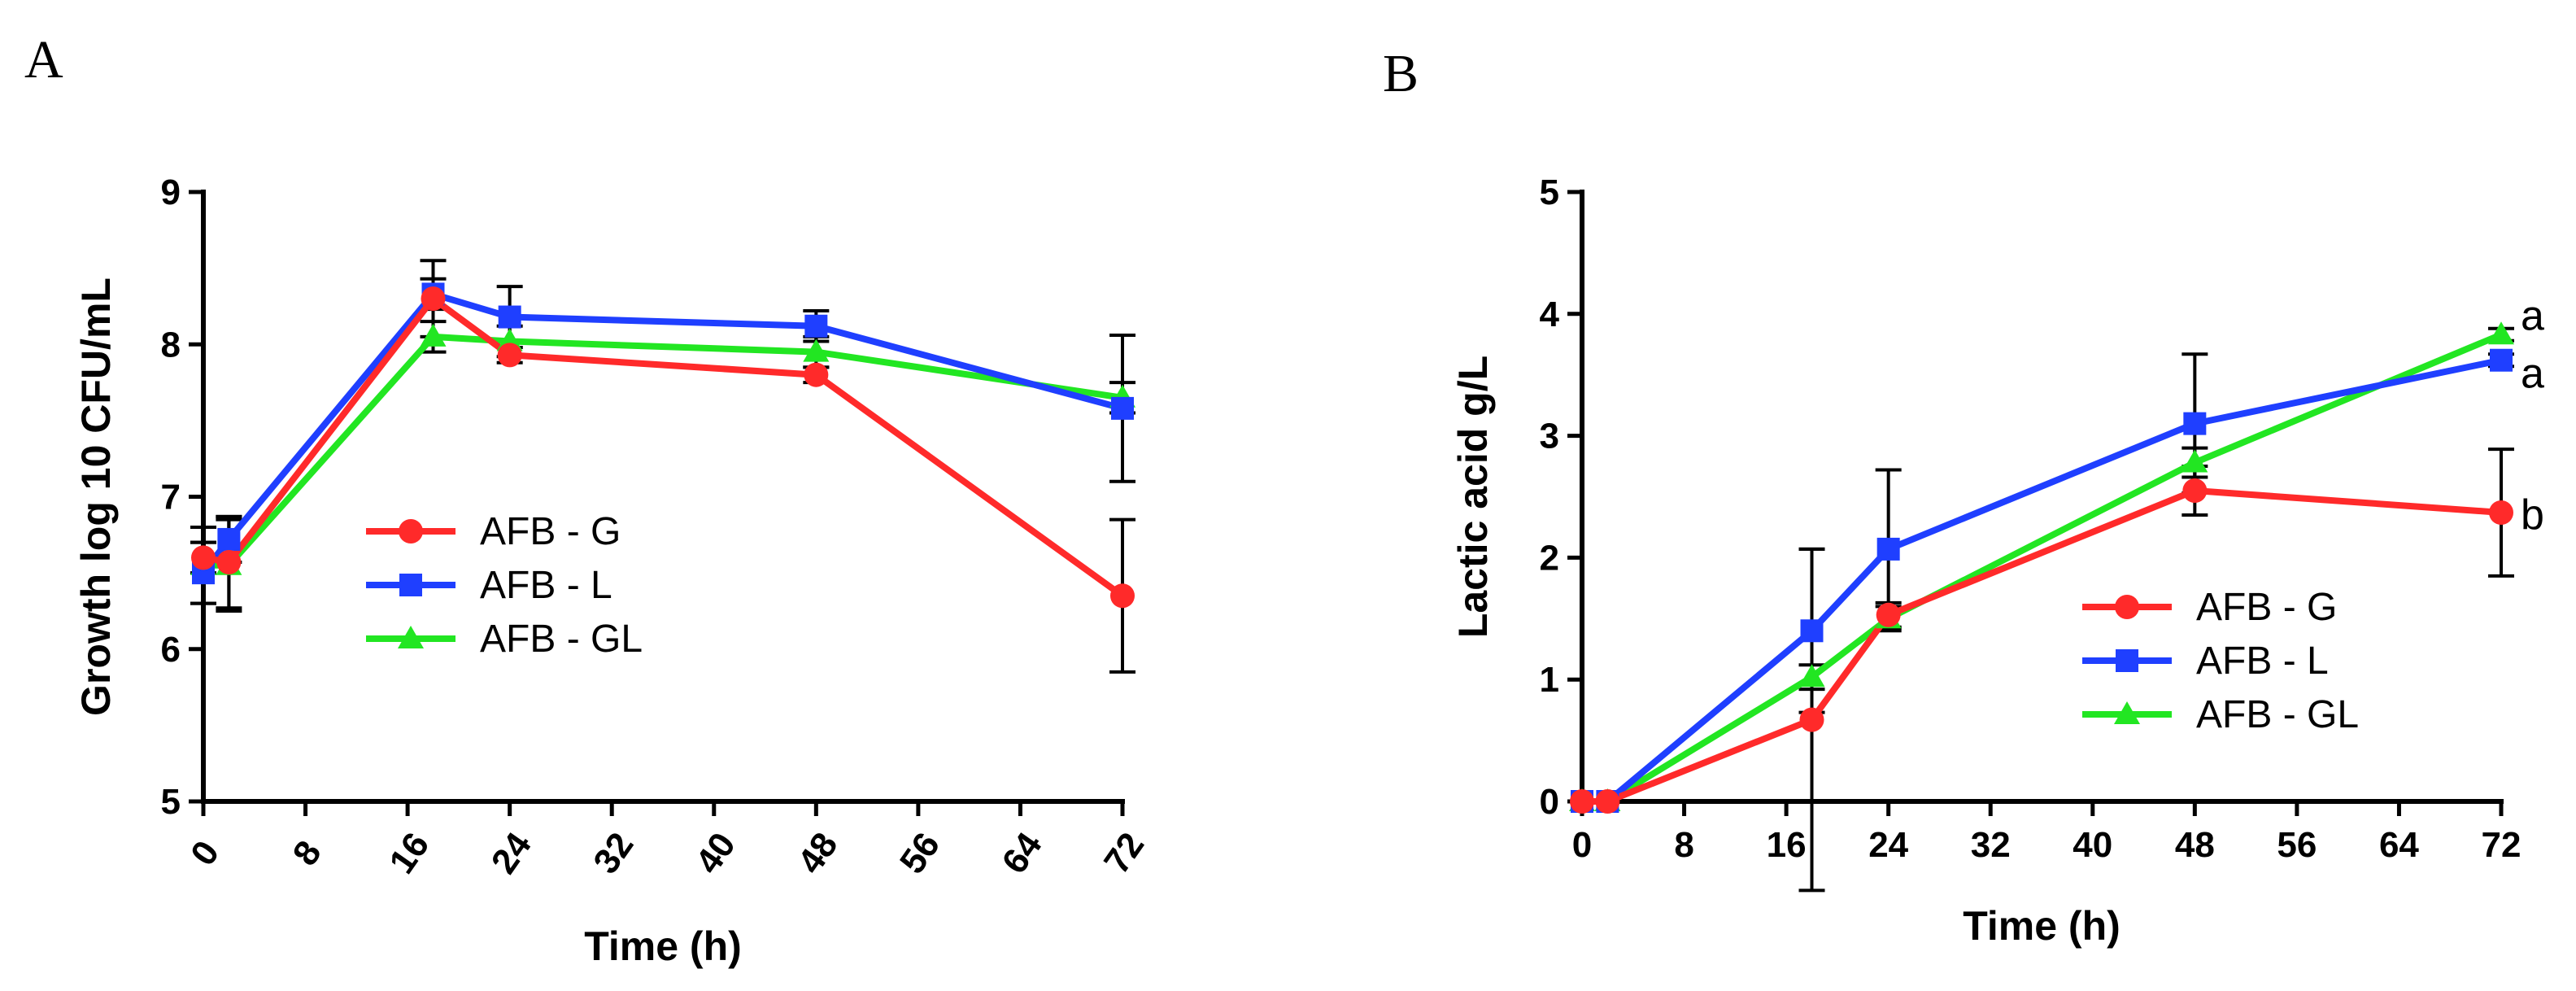  I want to click on y-tick-label: 6, so click(171, 650).